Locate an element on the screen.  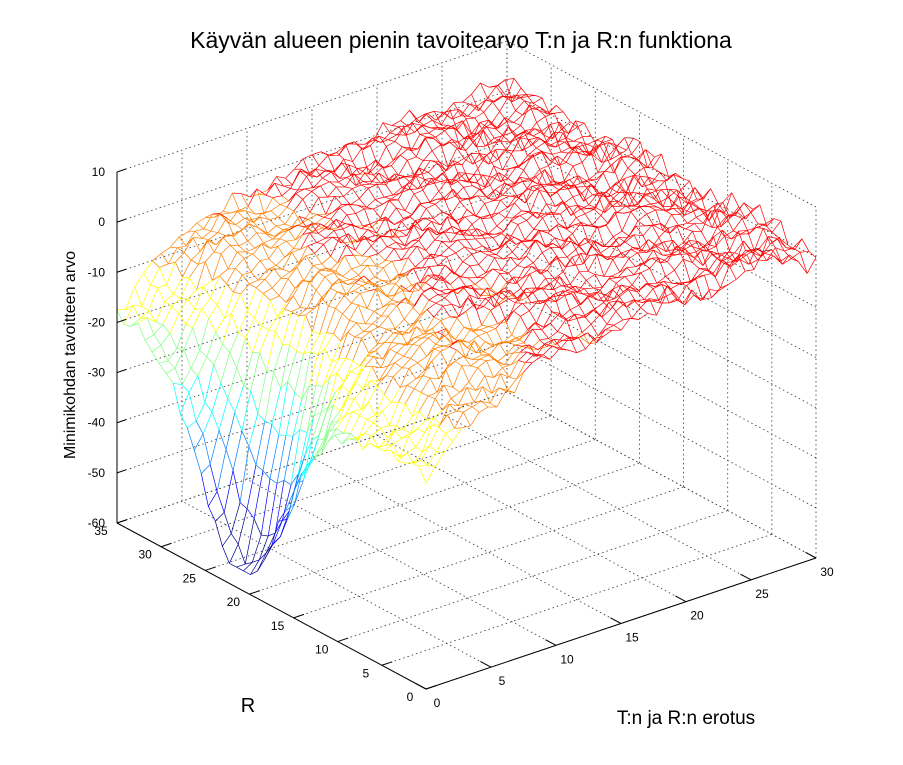
grid-line is located at coordinates (312, 106).